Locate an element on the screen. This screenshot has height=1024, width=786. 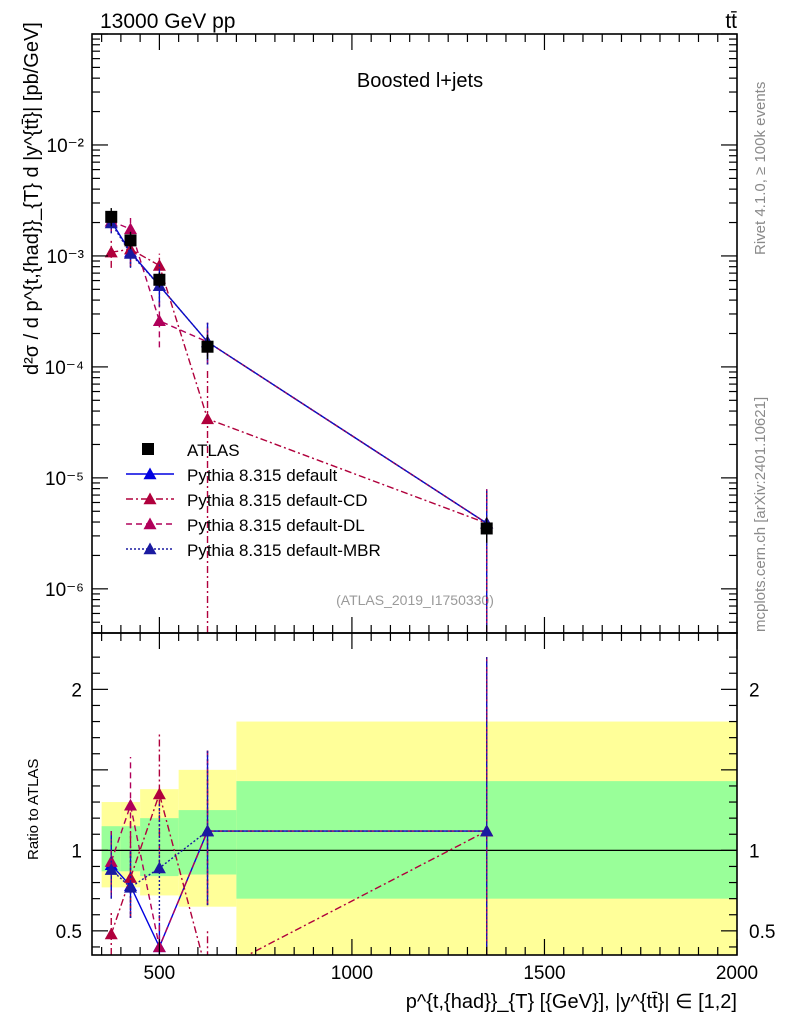
x-tick-label: 500 is located at coordinates (160, 973).